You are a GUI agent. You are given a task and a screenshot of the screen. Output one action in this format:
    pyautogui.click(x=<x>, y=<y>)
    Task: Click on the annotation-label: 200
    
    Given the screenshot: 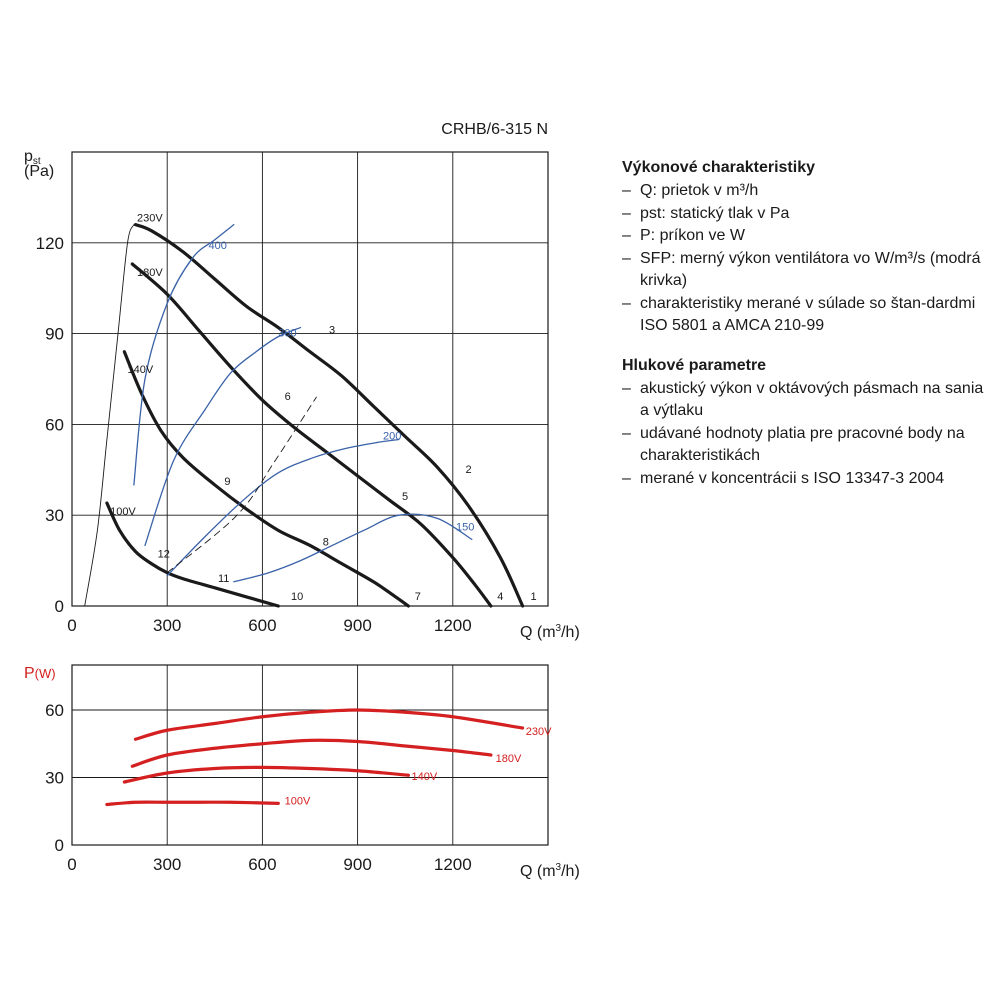 What is the action you would take?
    pyautogui.click(x=392, y=437)
    